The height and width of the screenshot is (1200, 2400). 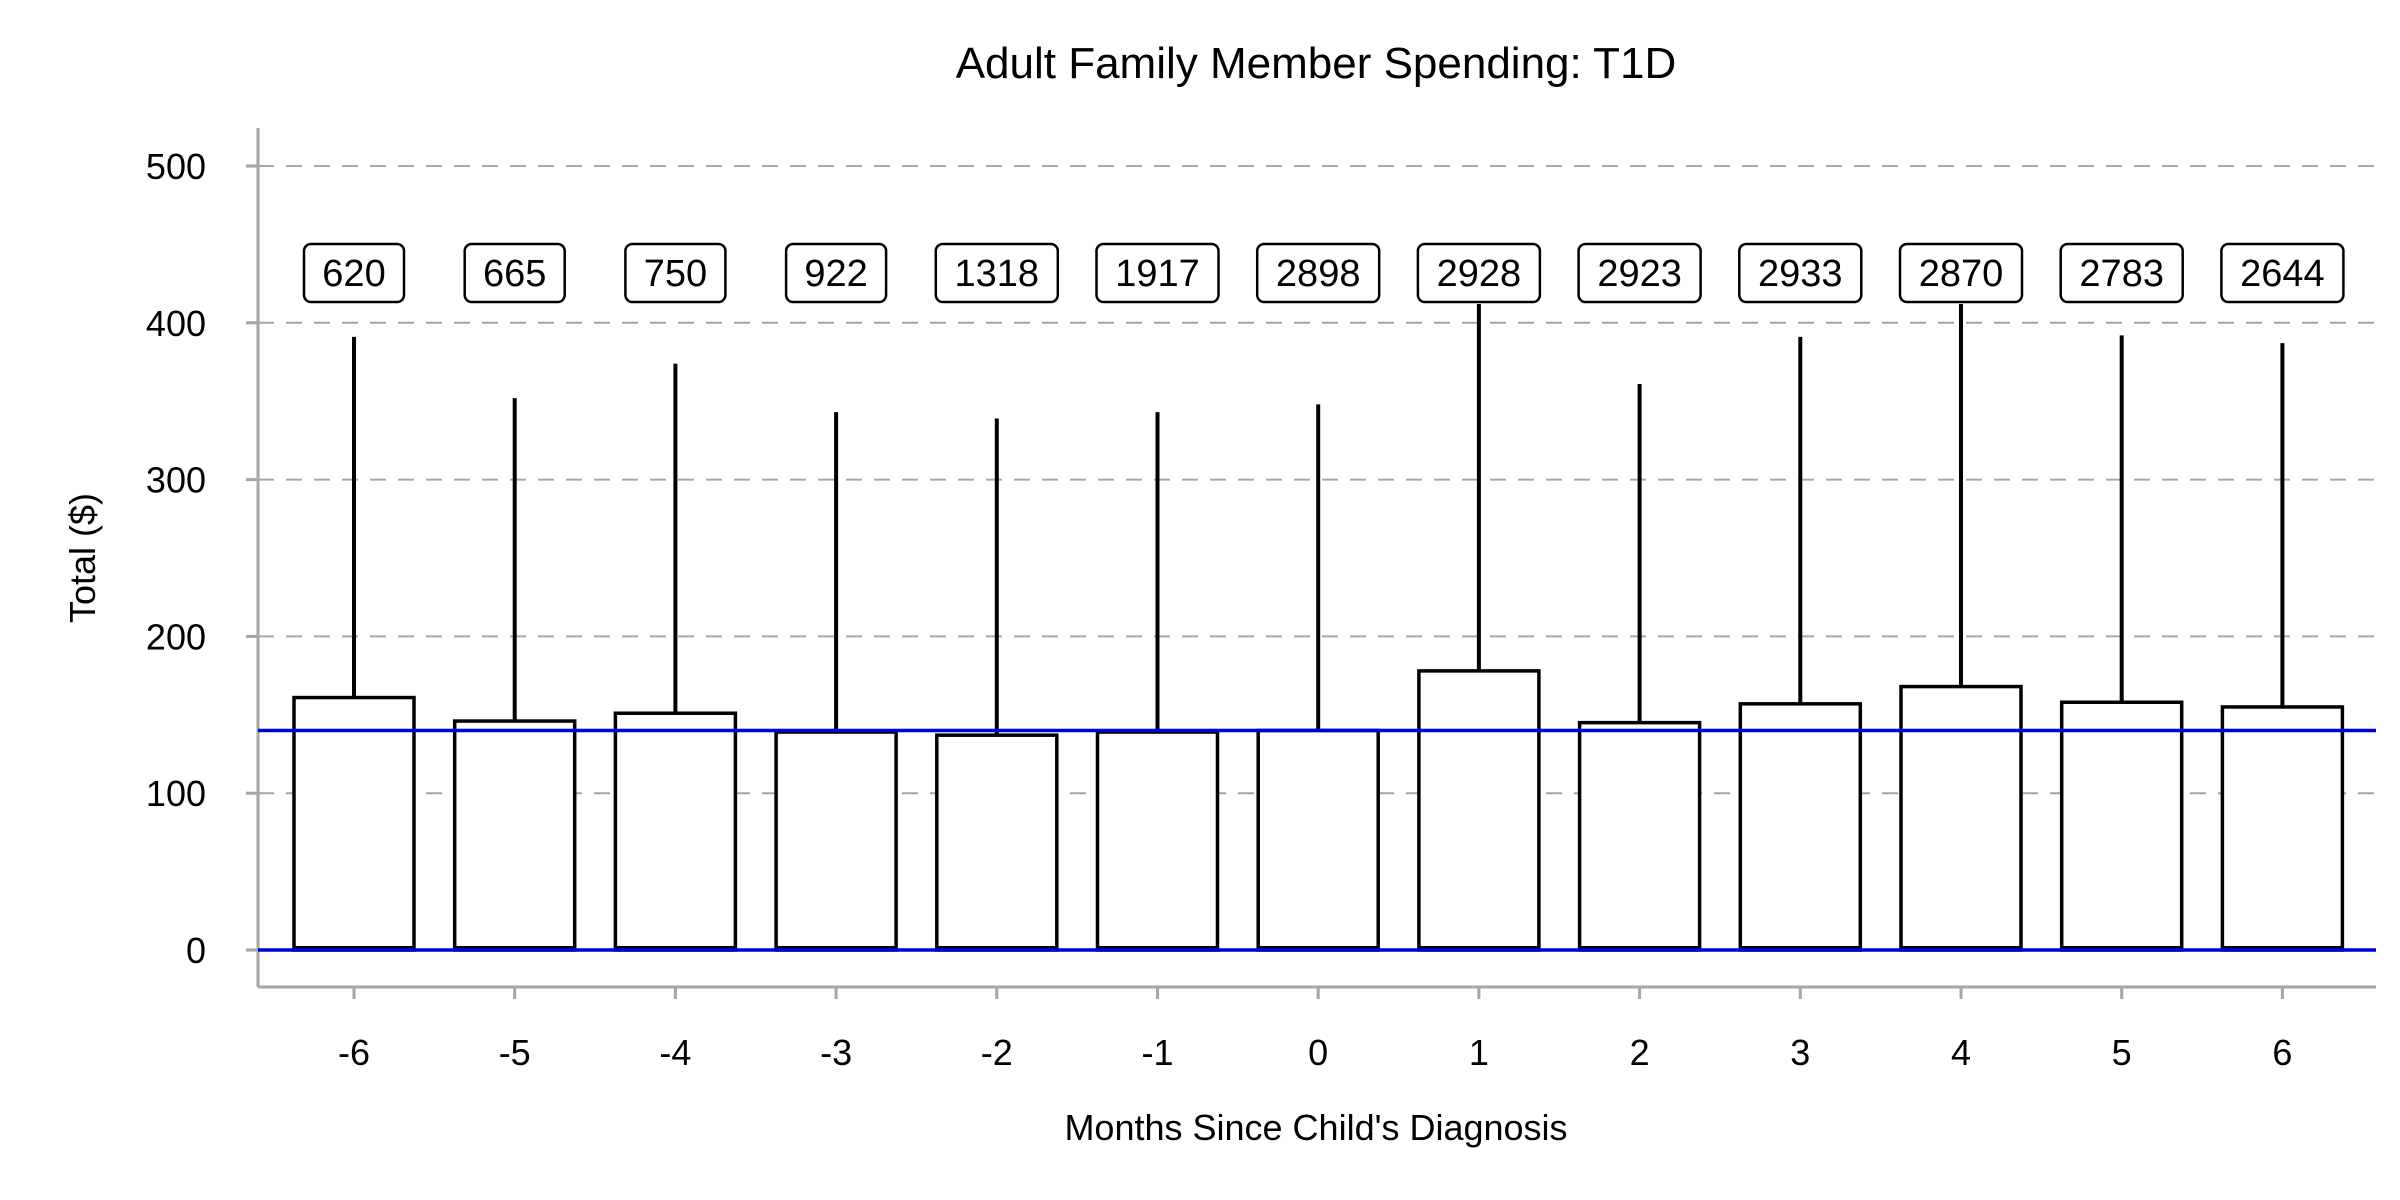 I want to click on chart-title: Adult Family Member Spending: T1D, so click(x=1316, y=63).